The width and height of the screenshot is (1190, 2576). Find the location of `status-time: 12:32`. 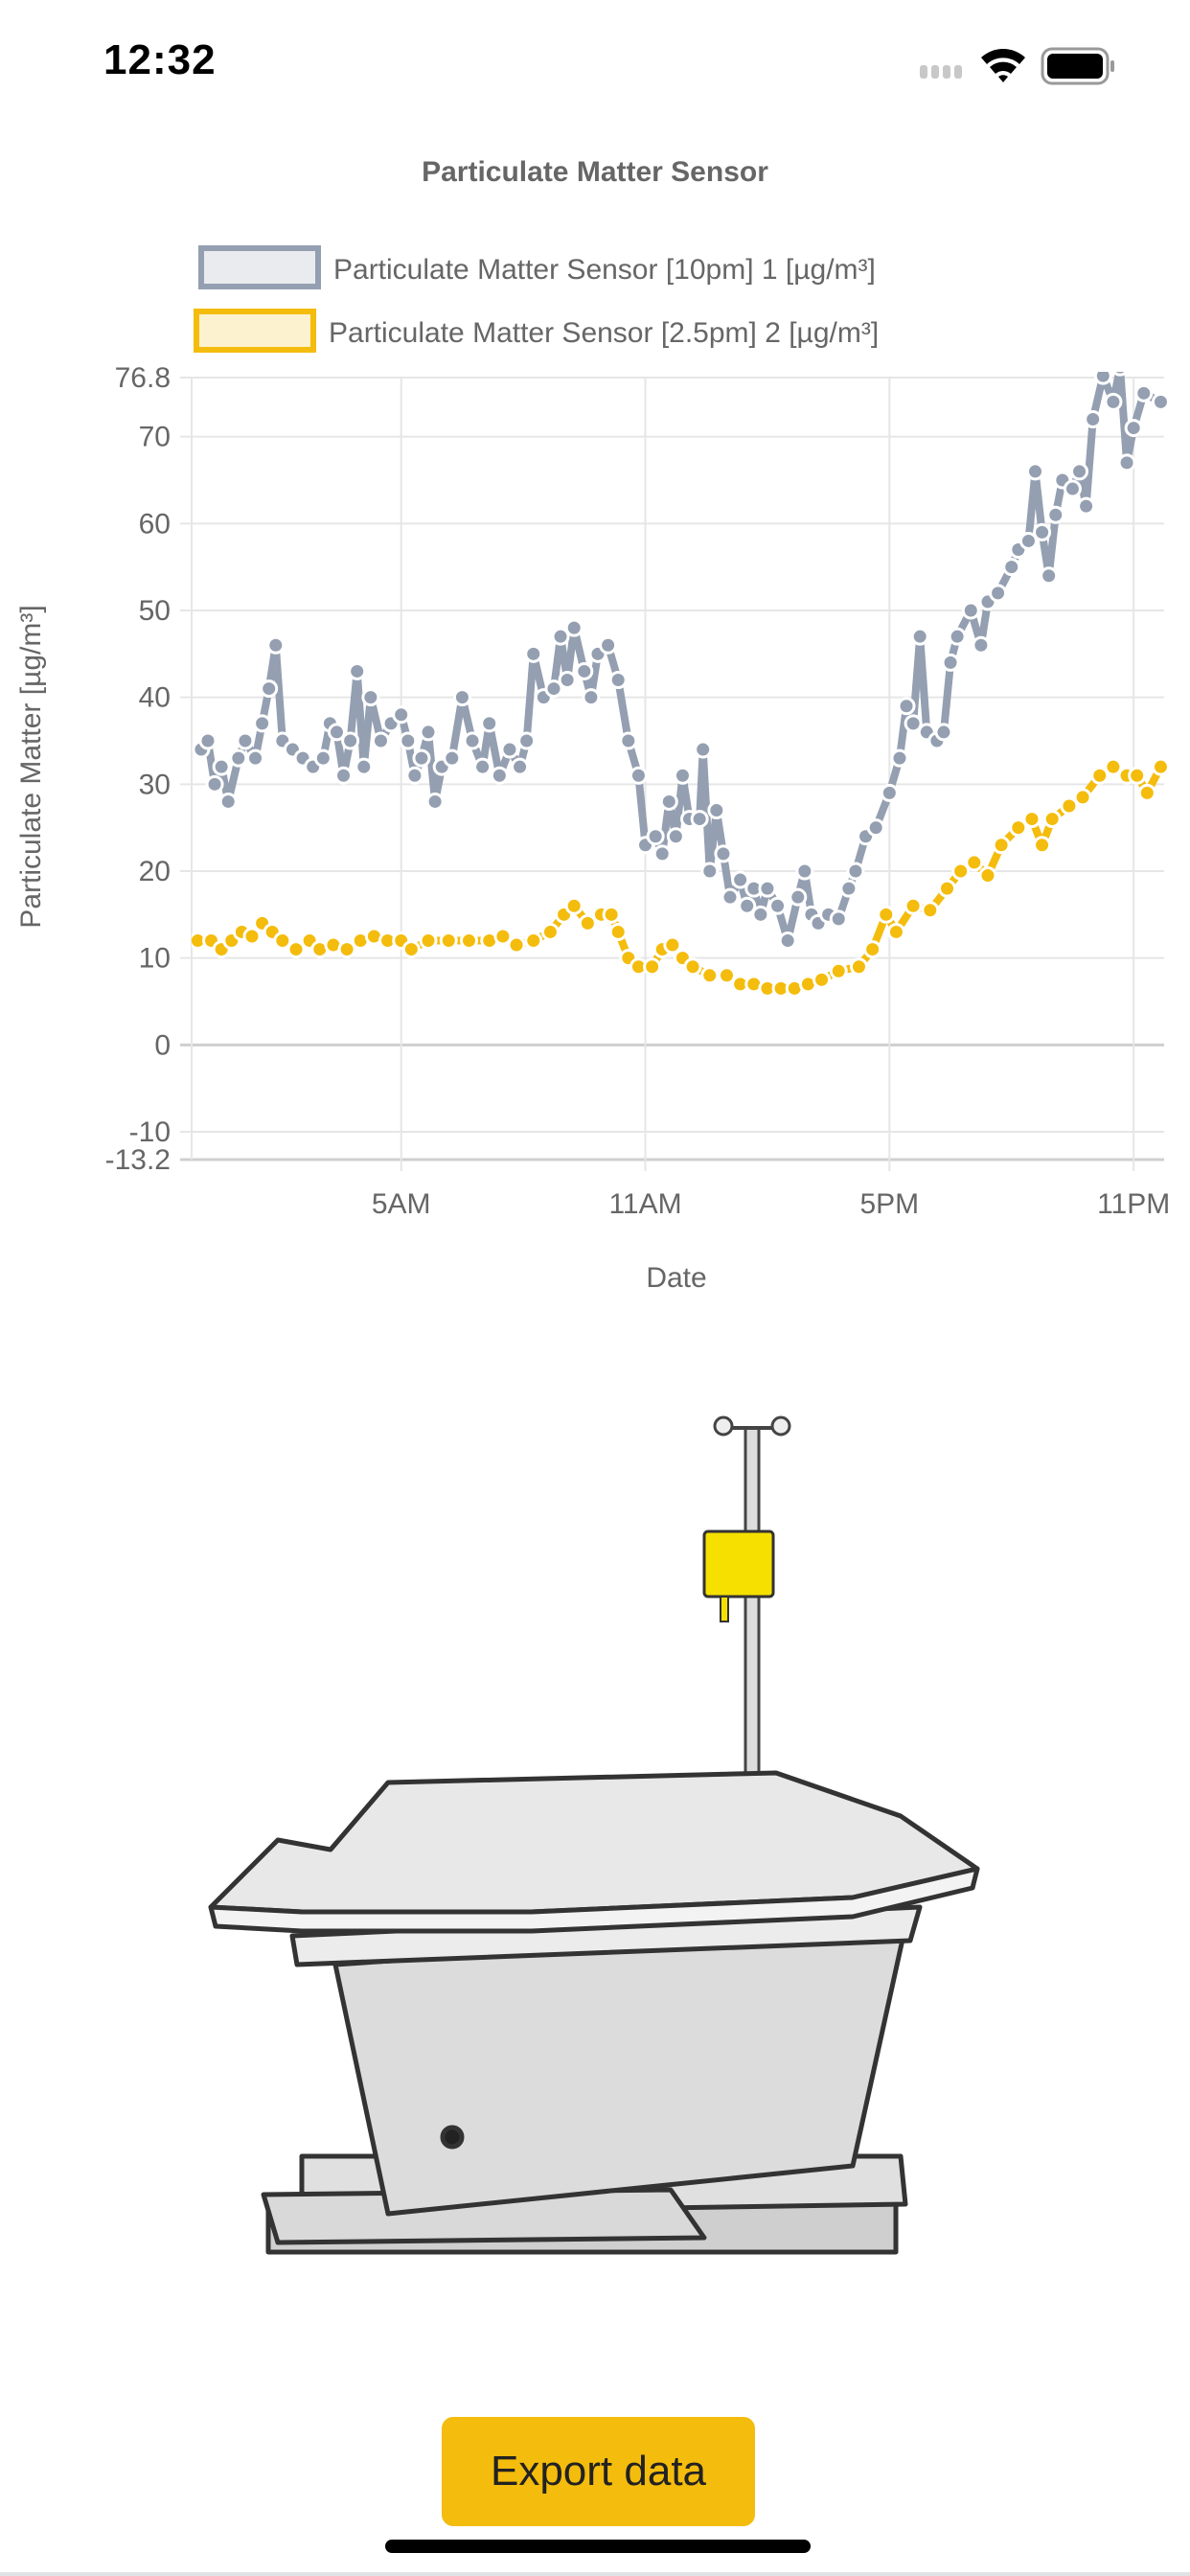

status-time: 12:32 is located at coordinates (160, 59).